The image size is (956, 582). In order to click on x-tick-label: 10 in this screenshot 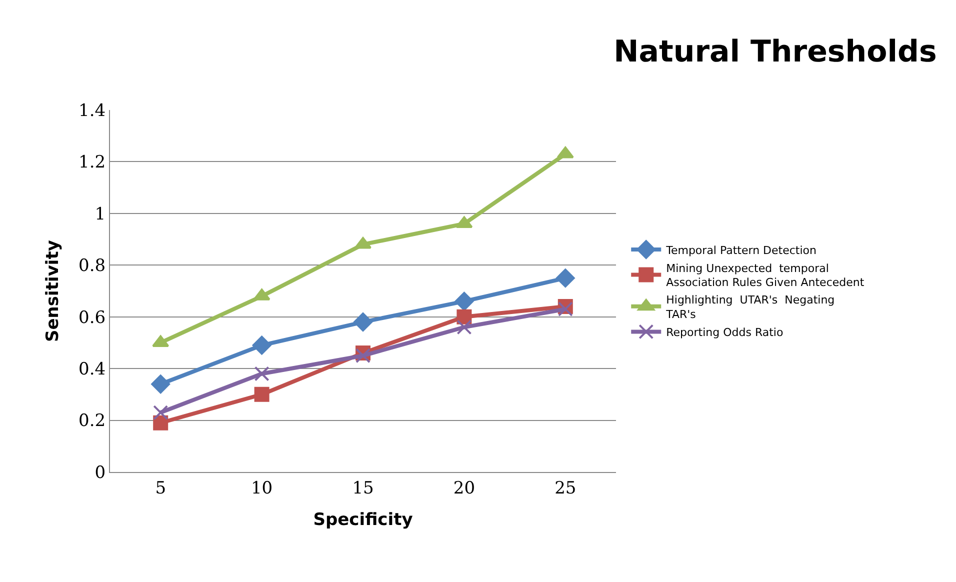, I will do `click(261, 488)`.